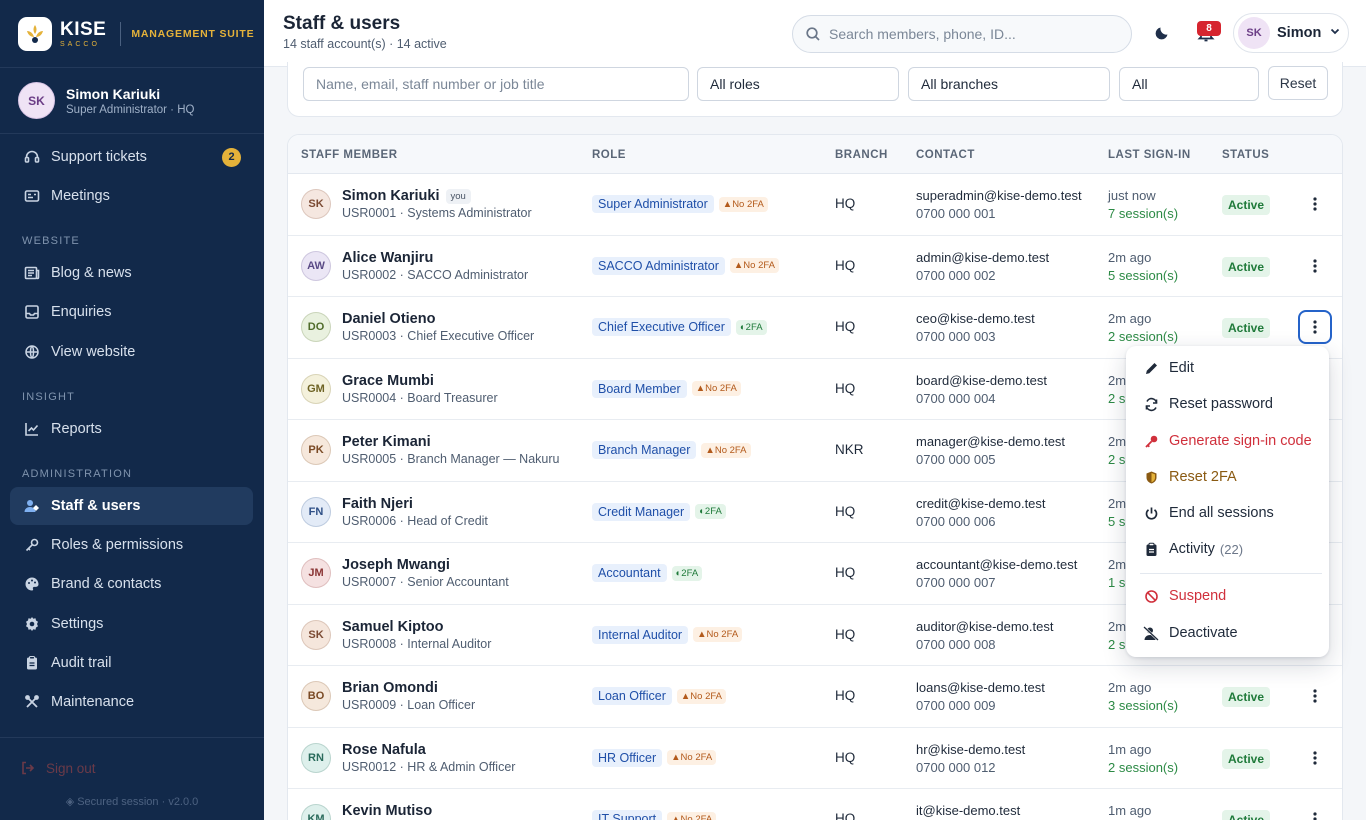 The width and height of the screenshot is (1366, 820). I want to click on email-link: it@kise-demo.test, so click(968, 810).